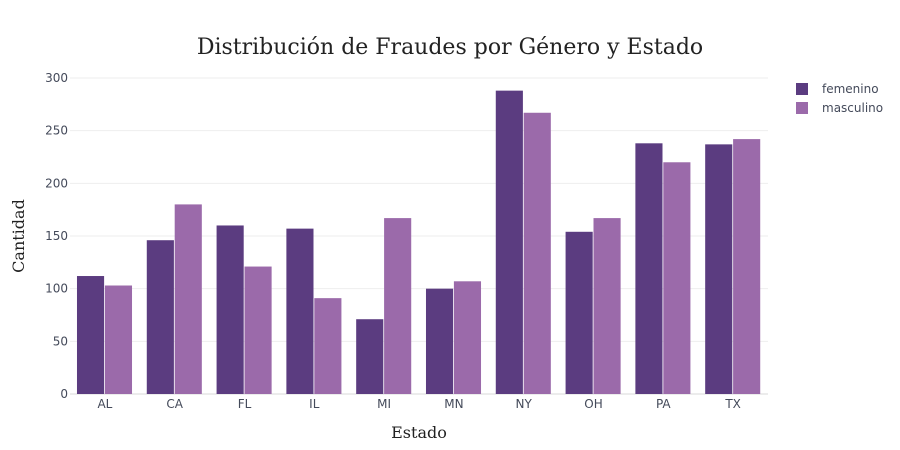  What do you see at coordinates (839, 98) in the screenshot?
I see `legend: femenino masculino` at bounding box center [839, 98].